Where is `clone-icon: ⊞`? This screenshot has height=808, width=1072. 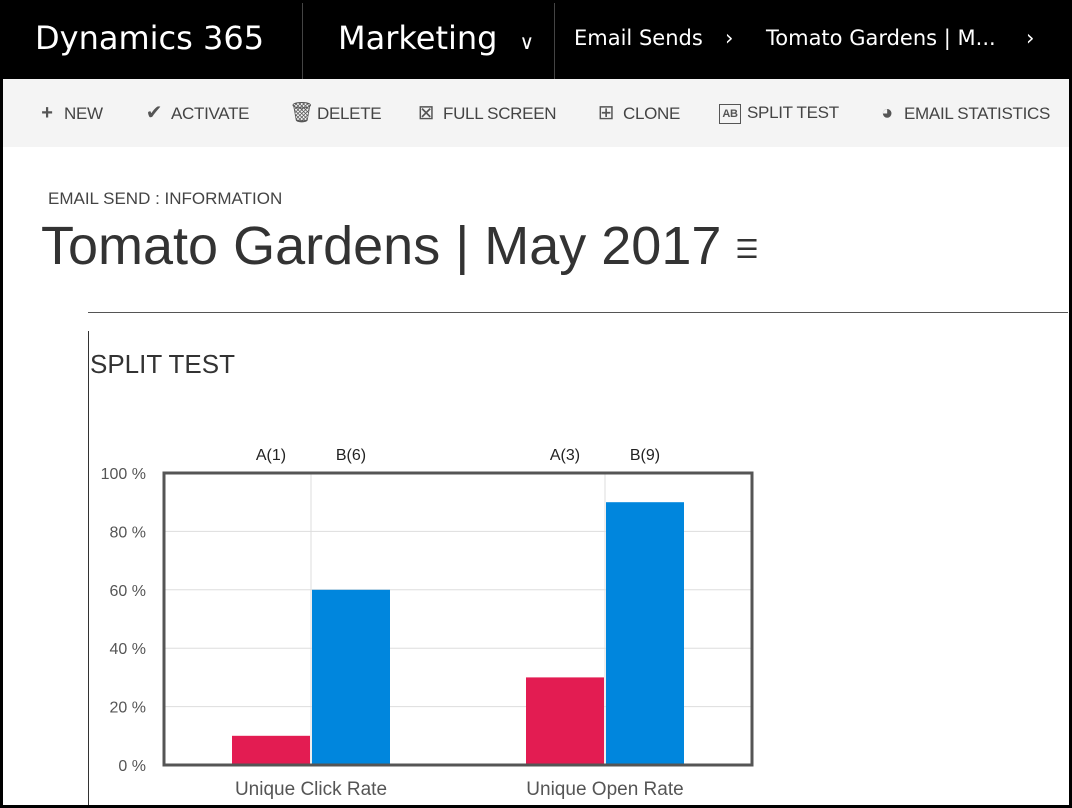 clone-icon: ⊞ is located at coordinates (606, 113).